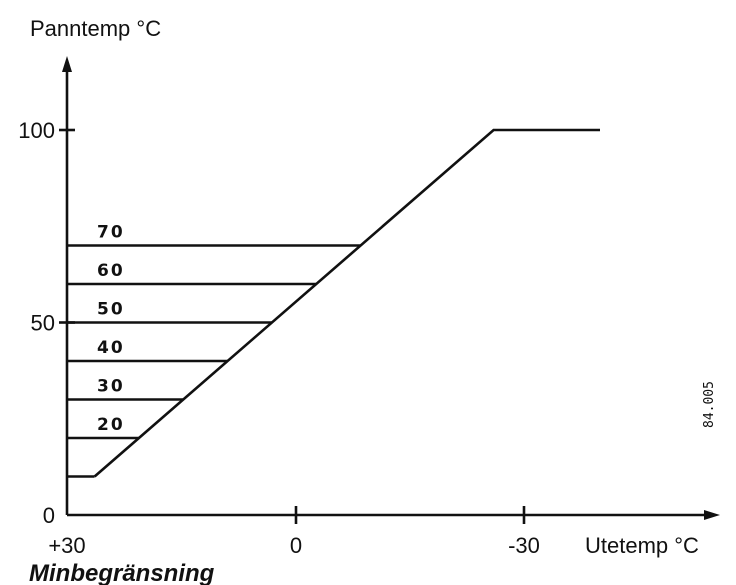  I want to click on y-axis-arrow, so click(67, 64).